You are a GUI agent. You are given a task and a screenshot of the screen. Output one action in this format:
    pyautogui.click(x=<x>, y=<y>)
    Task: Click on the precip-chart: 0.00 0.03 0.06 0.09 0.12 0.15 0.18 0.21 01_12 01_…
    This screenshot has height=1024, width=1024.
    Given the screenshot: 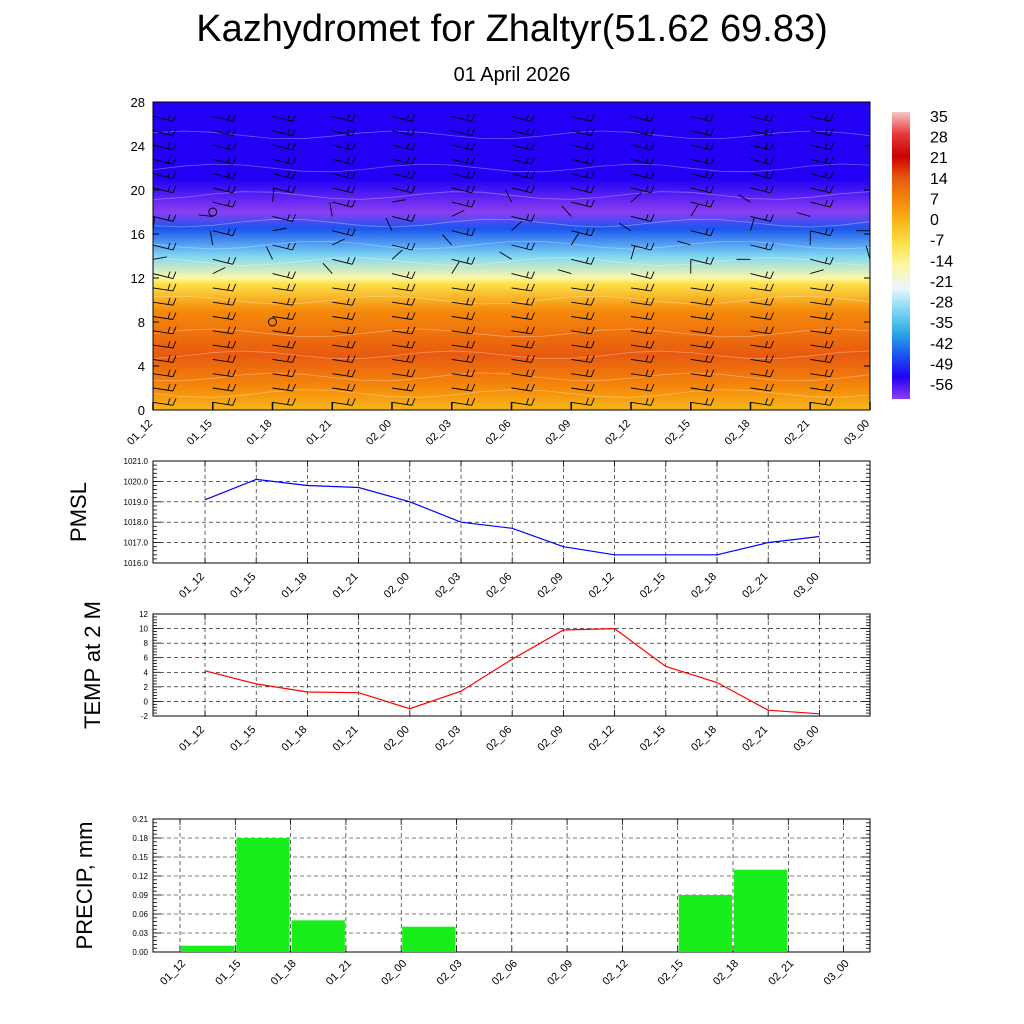 What is the action you would take?
    pyautogui.click(x=471, y=901)
    